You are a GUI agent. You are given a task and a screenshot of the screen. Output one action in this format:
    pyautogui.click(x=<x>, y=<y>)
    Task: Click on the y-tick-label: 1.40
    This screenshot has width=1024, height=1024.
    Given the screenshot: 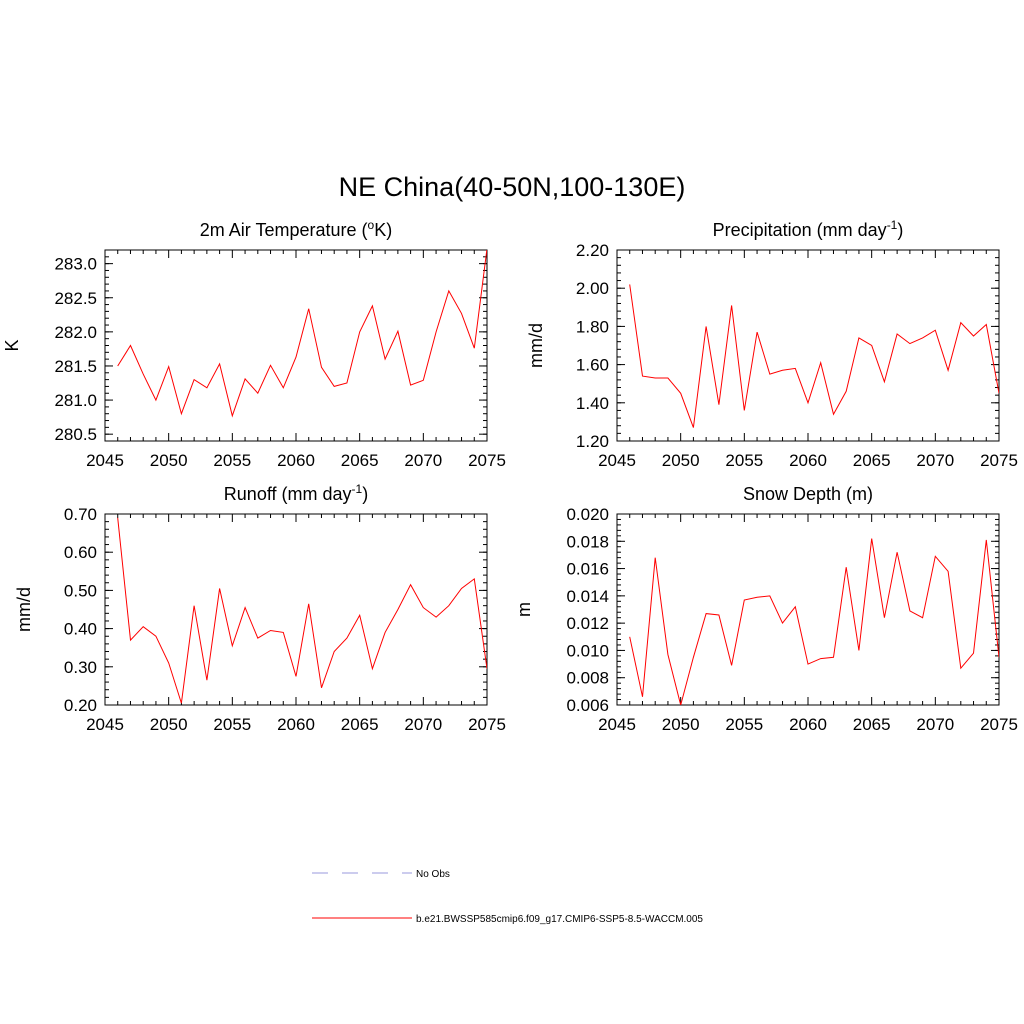 What is the action you would take?
    pyautogui.click(x=592, y=403)
    